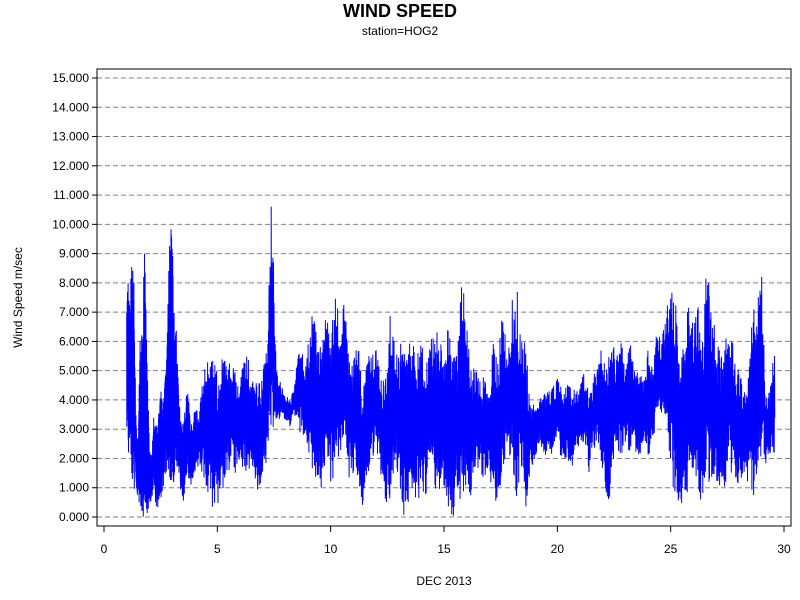 The image size is (800, 600). I want to click on chart-subtitle: station=HOG2, so click(400, 31).